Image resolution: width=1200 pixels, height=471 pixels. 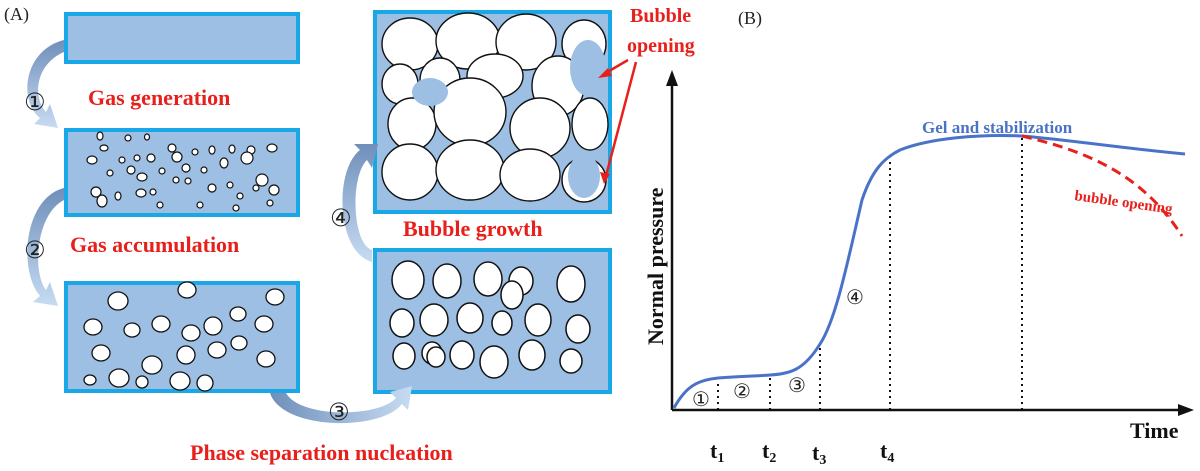 I want to click on opened-bubble-bottom, so click(x=584, y=176).